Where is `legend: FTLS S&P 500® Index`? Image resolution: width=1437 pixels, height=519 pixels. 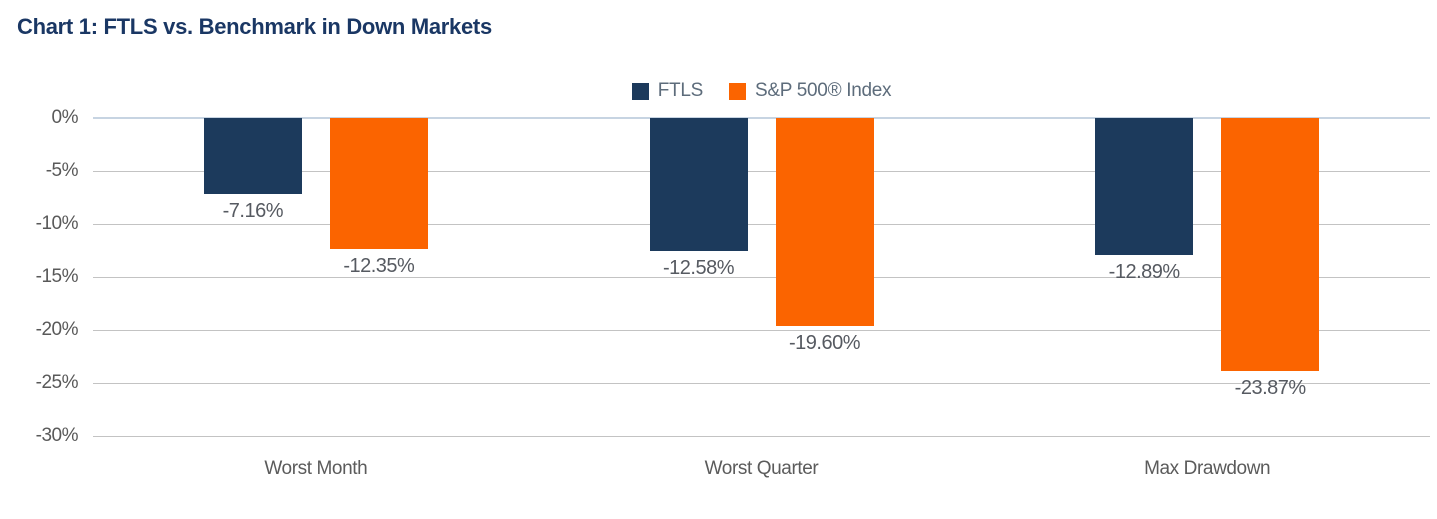 legend: FTLS S&P 500® Index is located at coordinates (761, 91).